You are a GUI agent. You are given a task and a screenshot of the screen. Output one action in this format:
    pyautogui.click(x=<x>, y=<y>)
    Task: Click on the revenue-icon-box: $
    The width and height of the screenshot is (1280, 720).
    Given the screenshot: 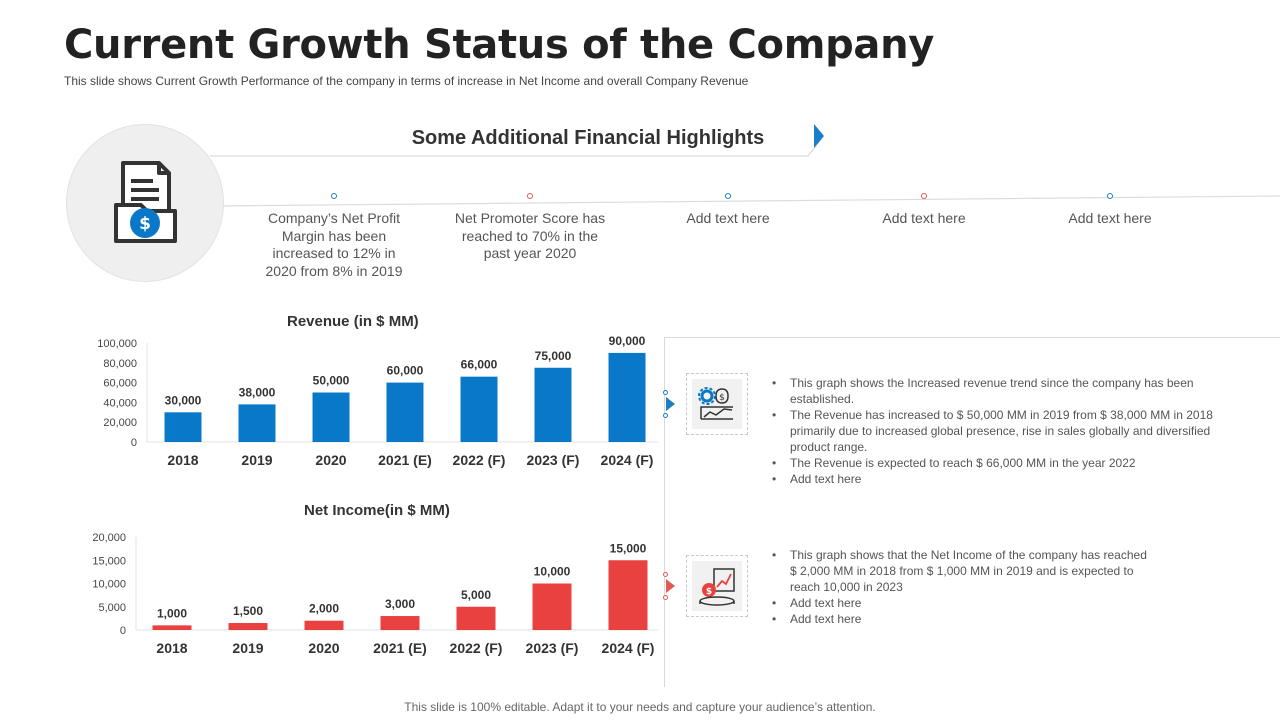 What is the action you would take?
    pyautogui.click(x=717, y=404)
    